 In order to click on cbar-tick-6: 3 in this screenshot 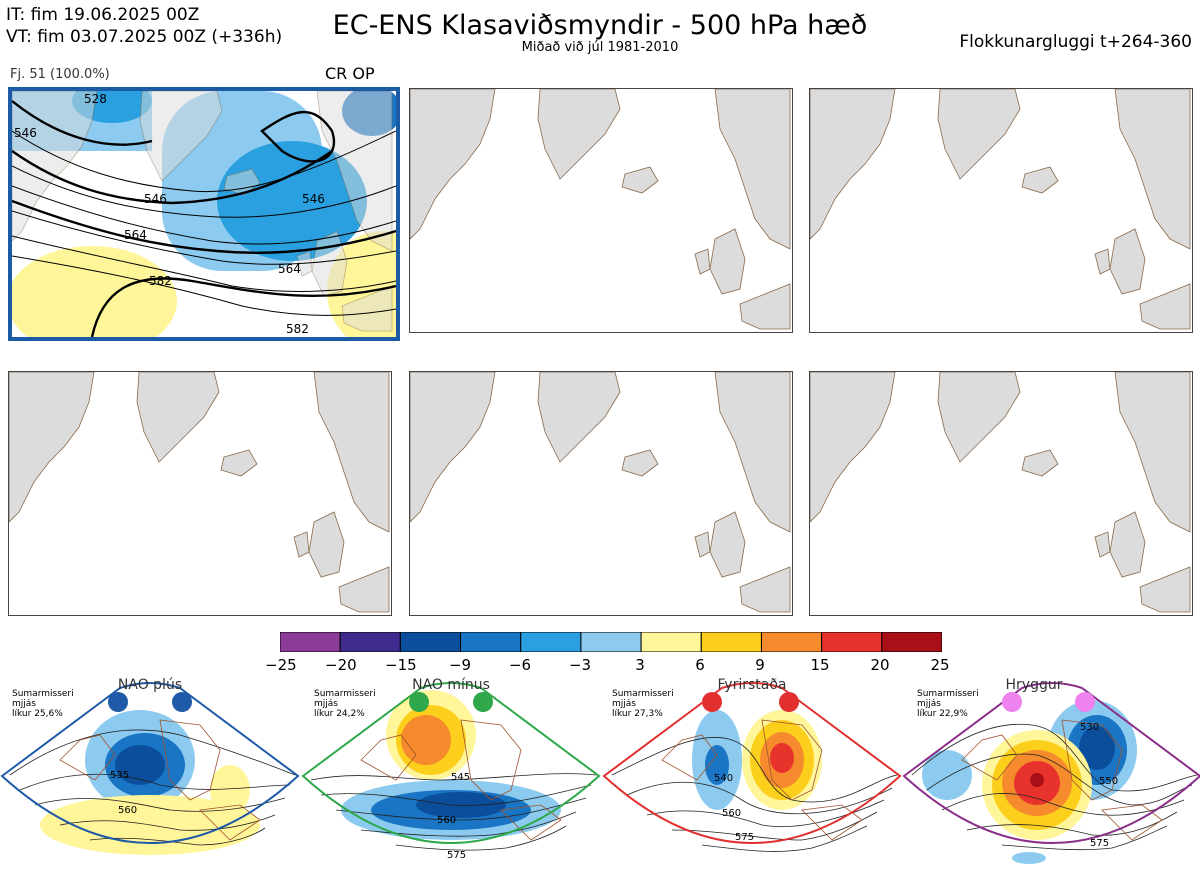, I will do `click(640, 665)`.